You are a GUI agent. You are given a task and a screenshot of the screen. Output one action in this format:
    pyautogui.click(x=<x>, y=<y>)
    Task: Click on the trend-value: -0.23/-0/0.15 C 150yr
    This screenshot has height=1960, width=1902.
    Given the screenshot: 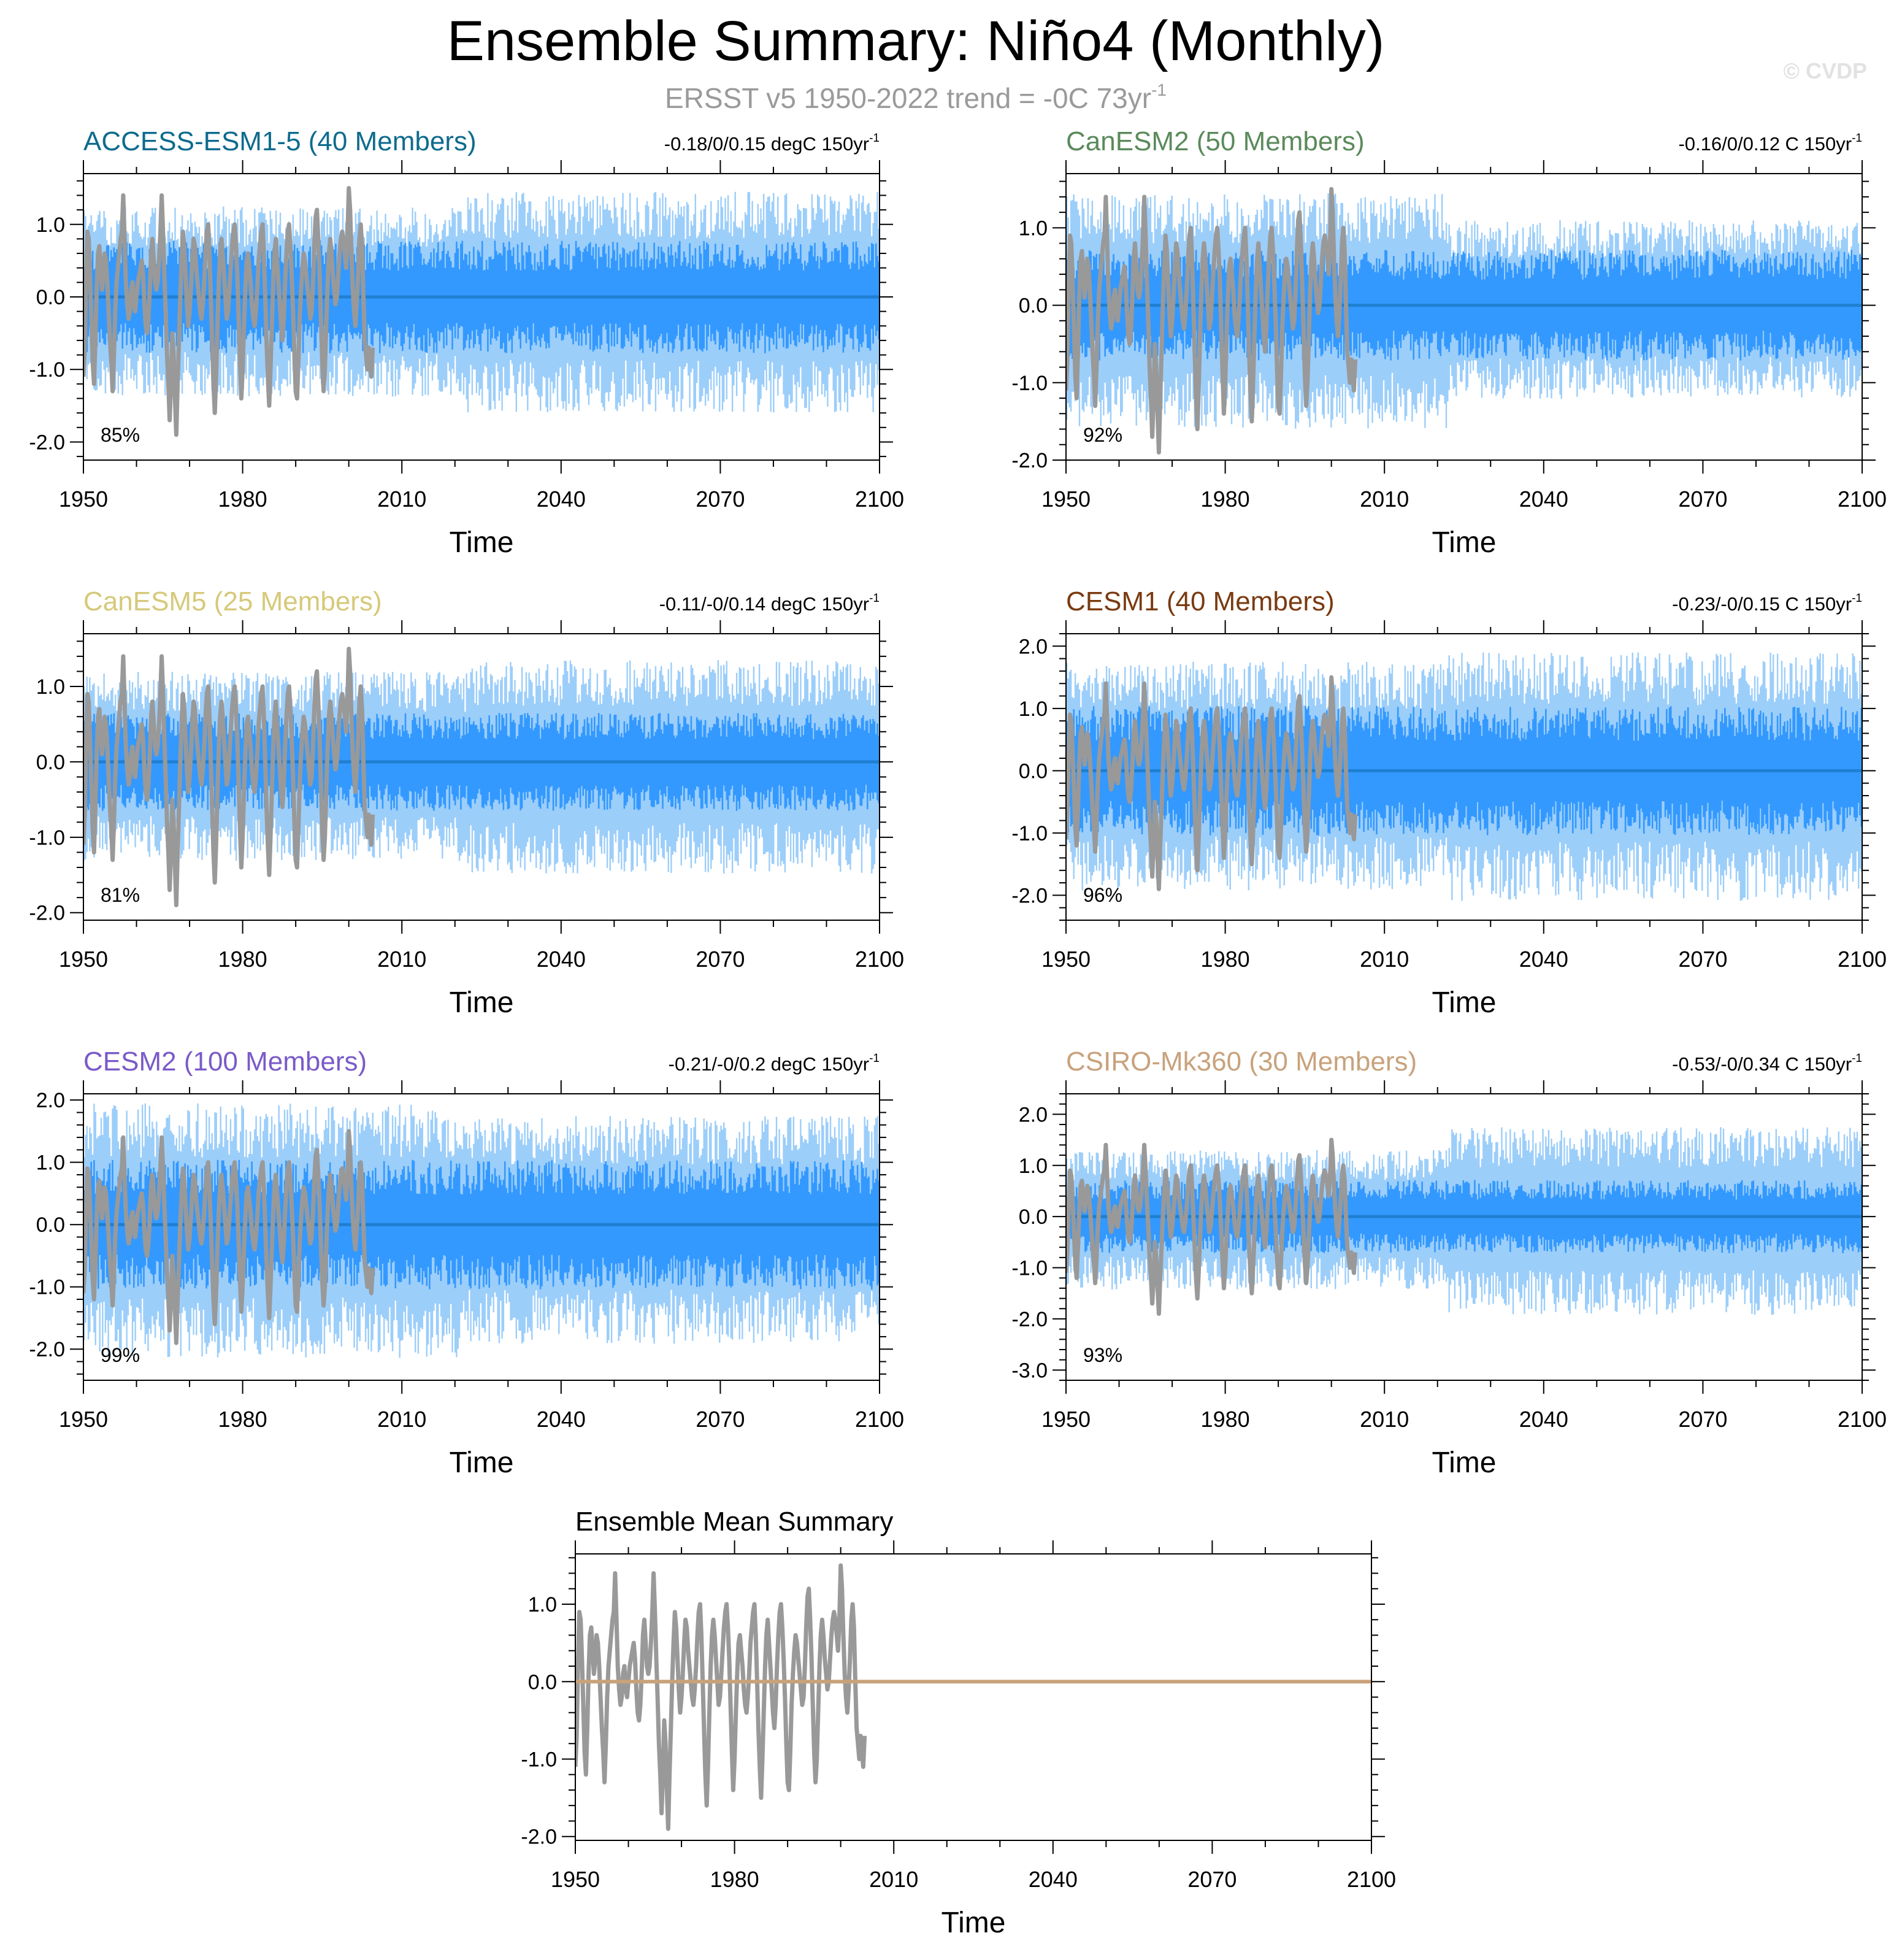 What is the action you would take?
    pyautogui.click(x=1762, y=604)
    